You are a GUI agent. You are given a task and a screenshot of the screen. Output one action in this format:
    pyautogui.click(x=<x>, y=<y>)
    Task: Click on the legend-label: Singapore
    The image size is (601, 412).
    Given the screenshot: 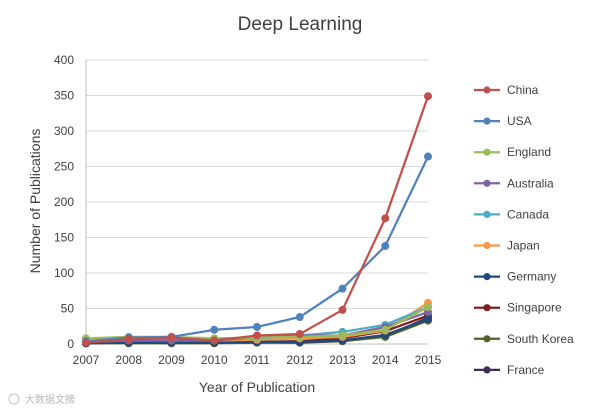 What is the action you would take?
    pyautogui.click(x=534, y=308)
    